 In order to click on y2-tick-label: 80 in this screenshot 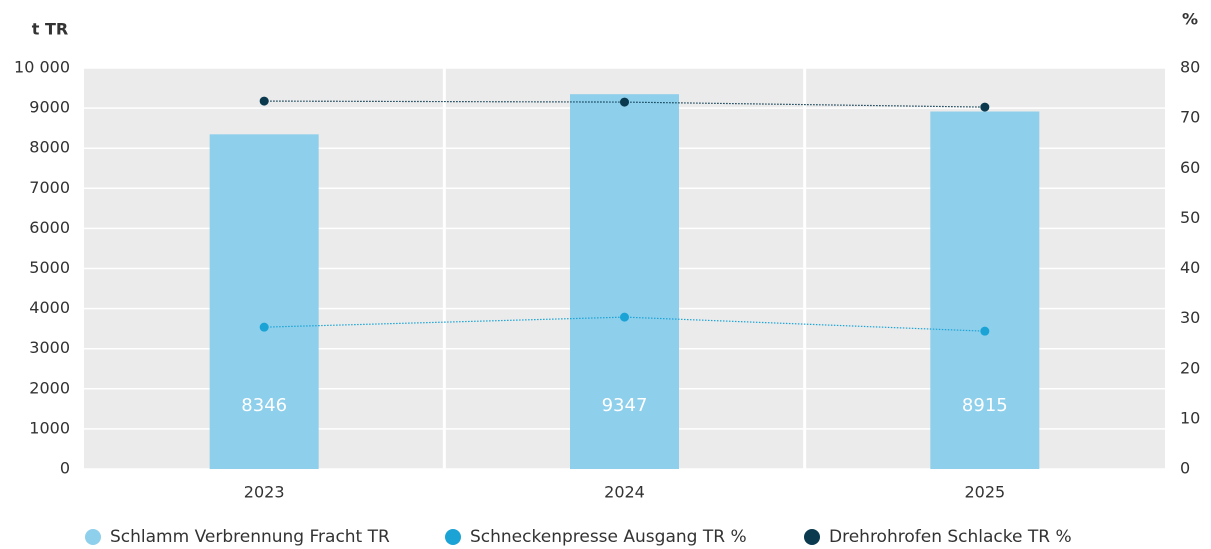, I will do `click(1190, 67)`.